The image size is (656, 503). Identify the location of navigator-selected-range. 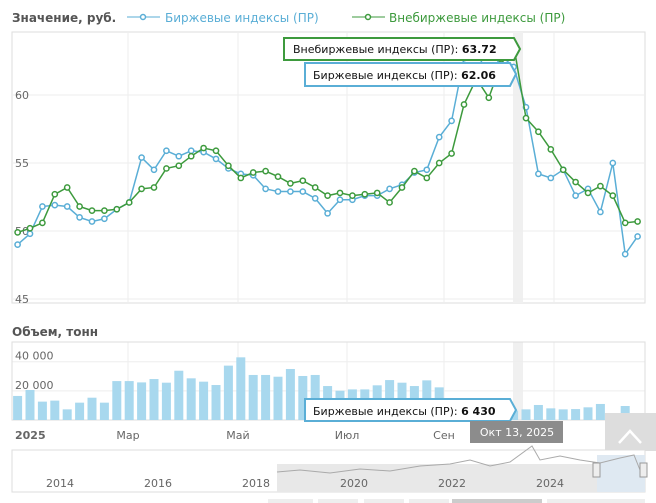
(621, 473).